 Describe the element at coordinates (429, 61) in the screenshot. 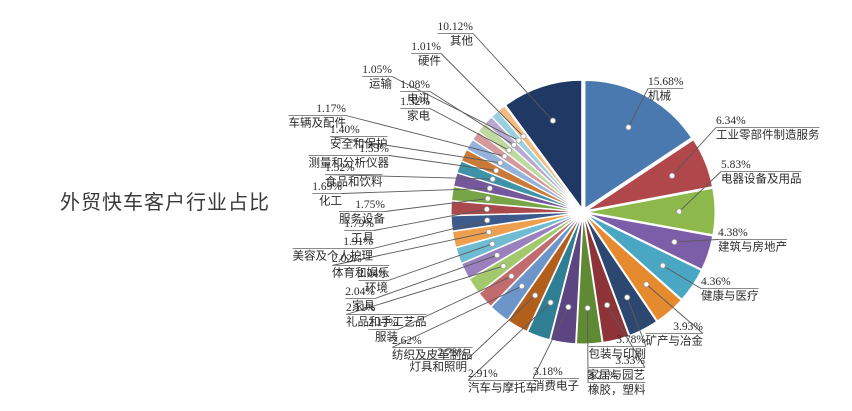

I see `slice-label-29: 硬件` at that location.